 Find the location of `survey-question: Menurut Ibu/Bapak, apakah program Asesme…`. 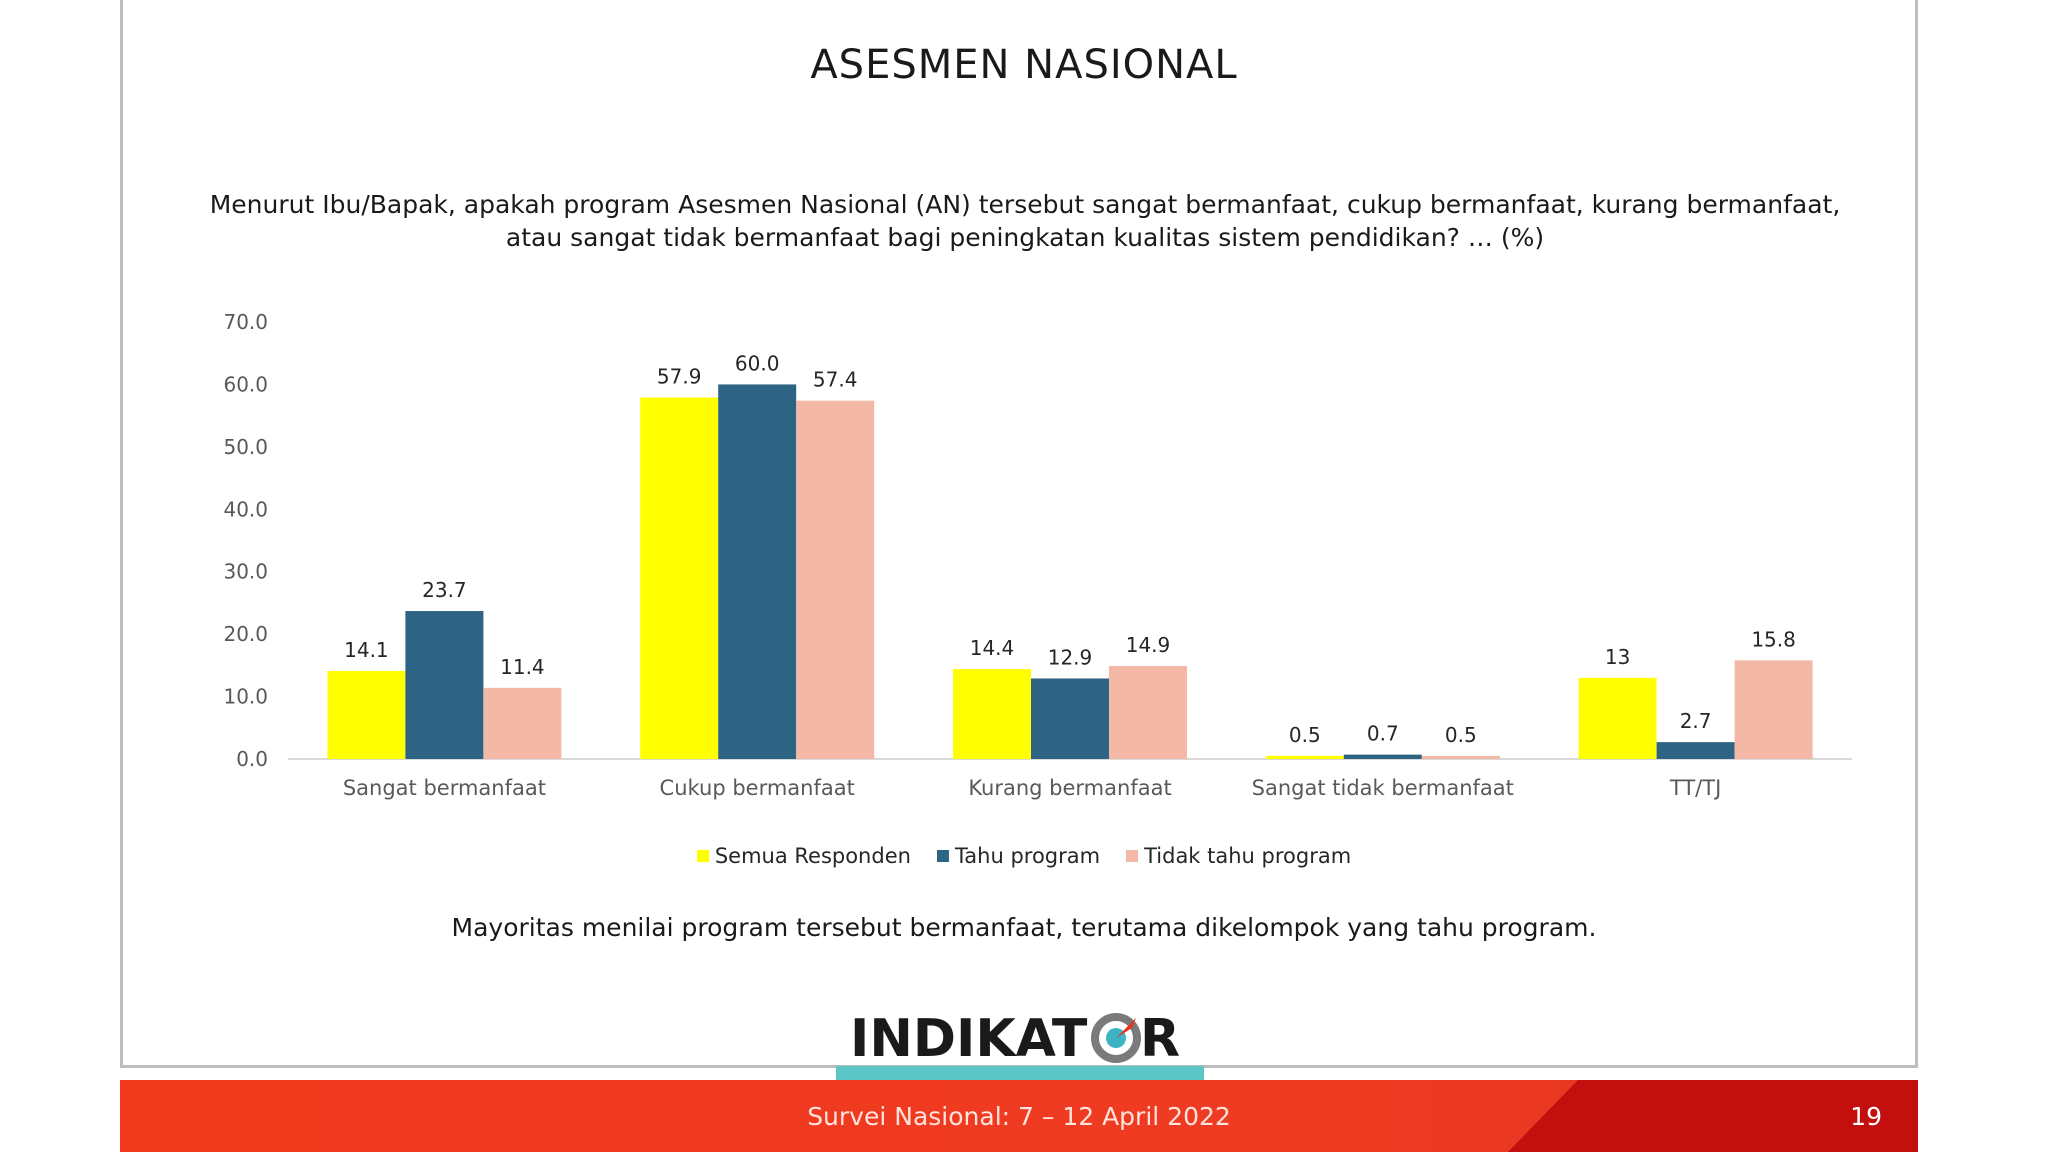

survey-question: Menurut Ibu/Bapak, apakah program Asesme… is located at coordinates (1025, 221).